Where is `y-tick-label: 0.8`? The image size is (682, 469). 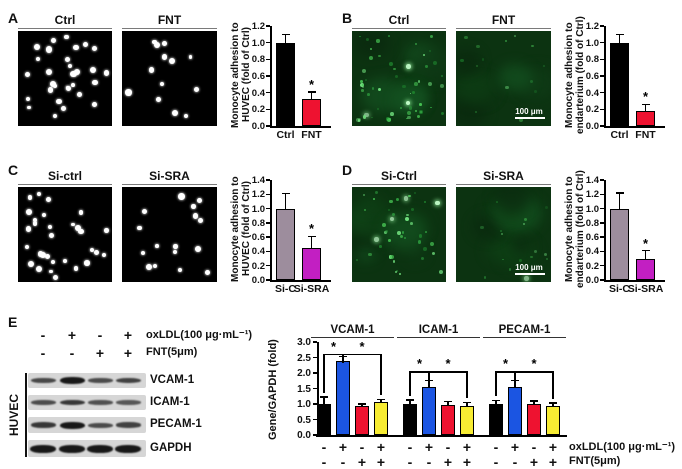 y-tick-label: 0.8 is located at coordinates (592, 60).